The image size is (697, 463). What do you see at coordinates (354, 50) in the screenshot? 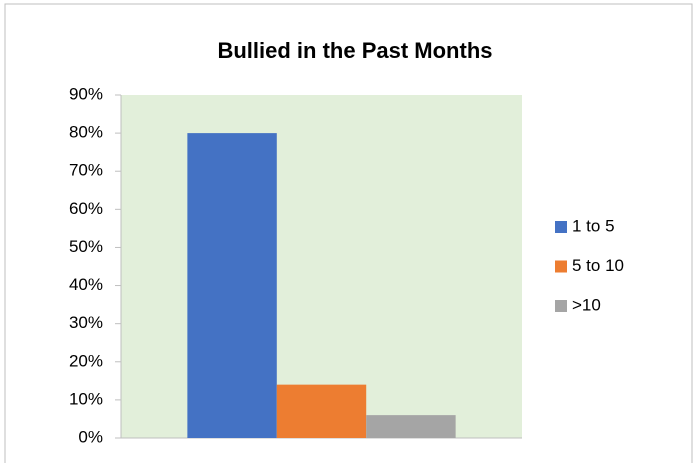
I see `chart-title: Bullied in the Past Months` at bounding box center [354, 50].